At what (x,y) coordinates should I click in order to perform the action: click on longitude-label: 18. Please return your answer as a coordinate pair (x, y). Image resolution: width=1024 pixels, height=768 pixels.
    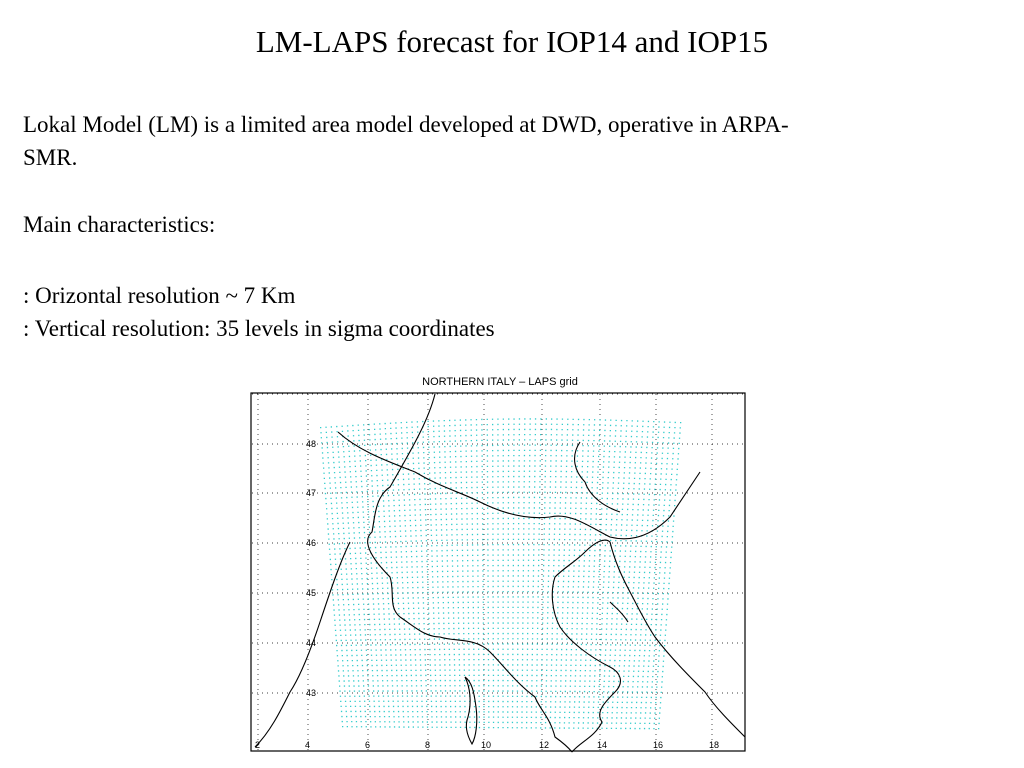
    Looking at the image, I should click on (714, 745).